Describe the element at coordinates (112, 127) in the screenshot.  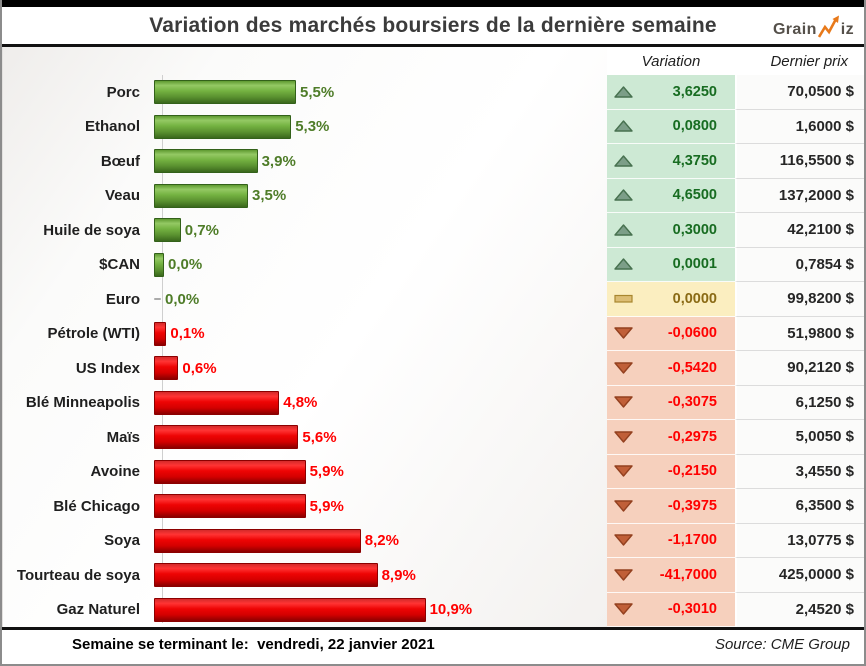
I see `category-label: Ethanol` at that location.